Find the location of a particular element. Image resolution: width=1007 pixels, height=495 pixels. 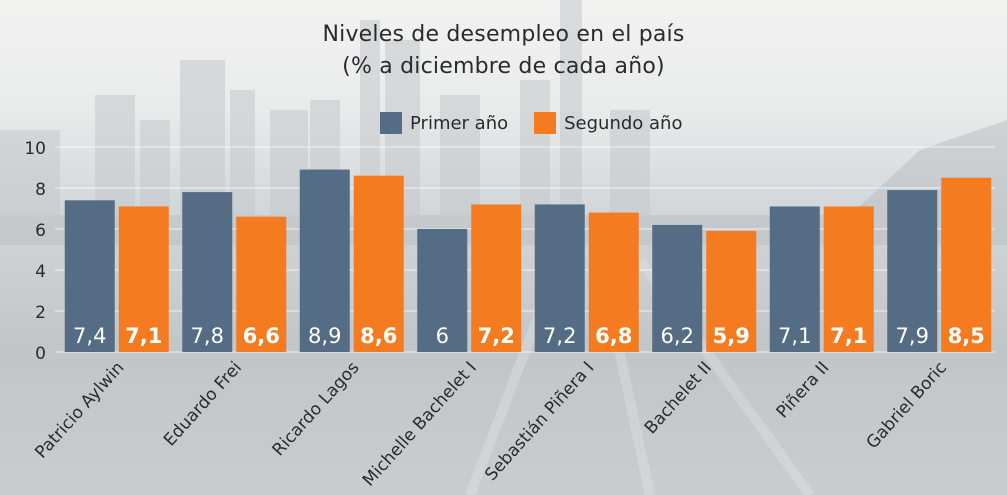

y-tick-label: 6 is located at coordinates (40, 231).